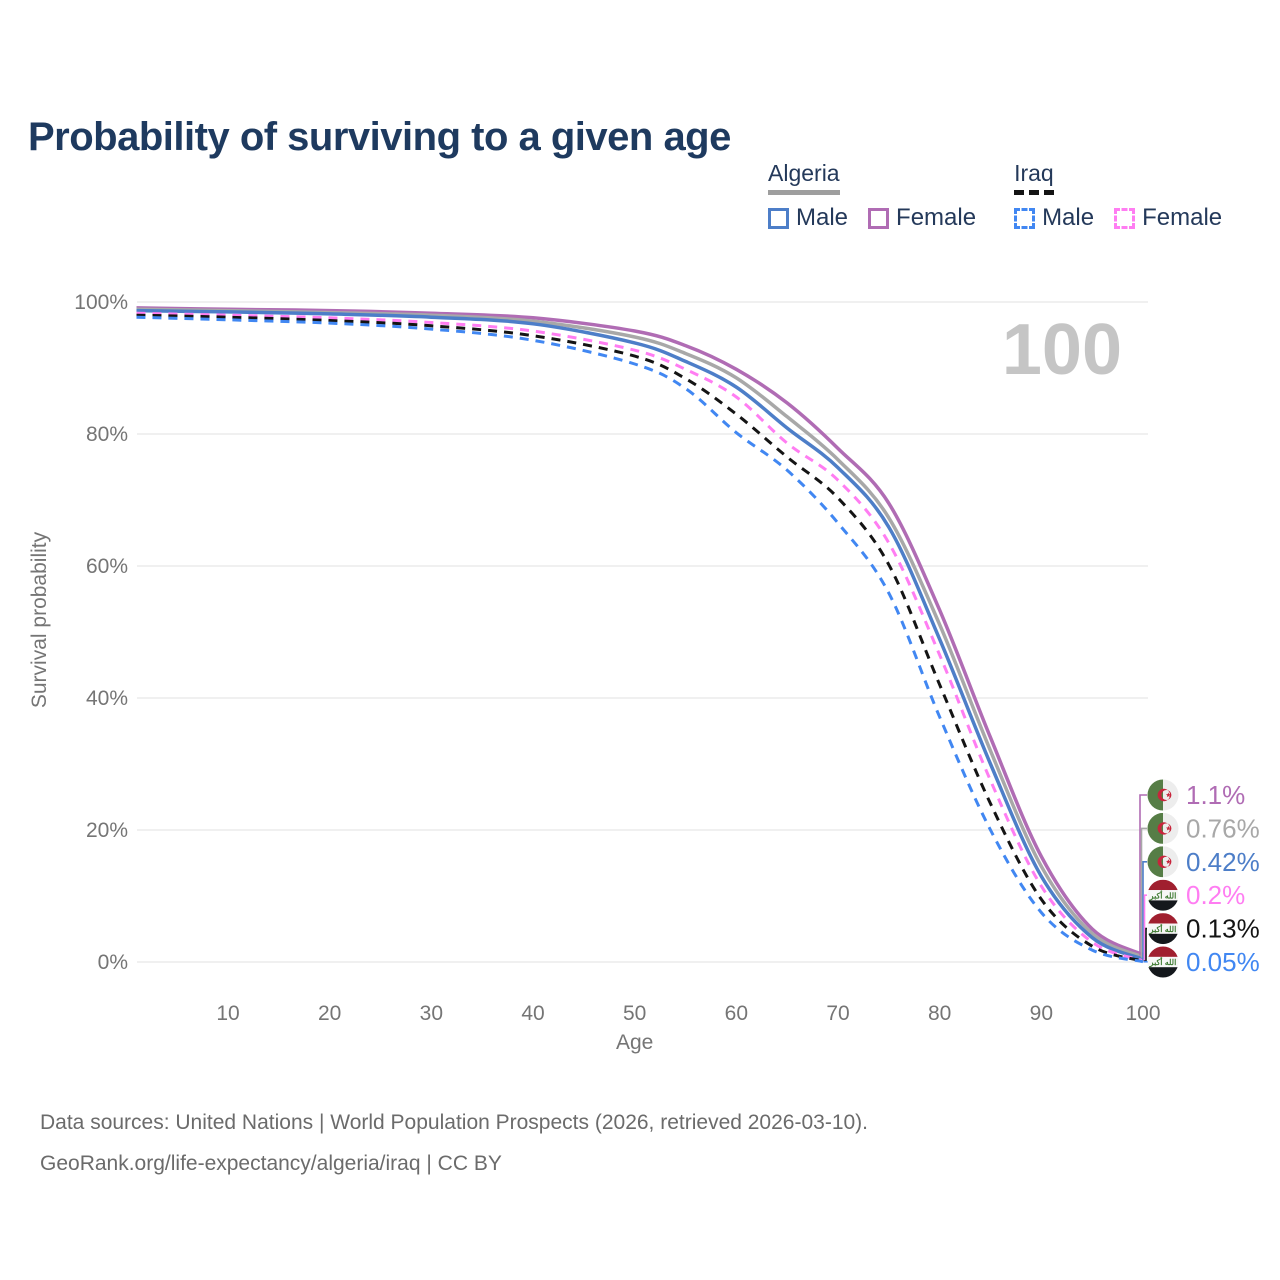 This screenshot has height=1280, width=1280. I want to click on end-label-algeria-female: 1.1%, so click(1215, 795).